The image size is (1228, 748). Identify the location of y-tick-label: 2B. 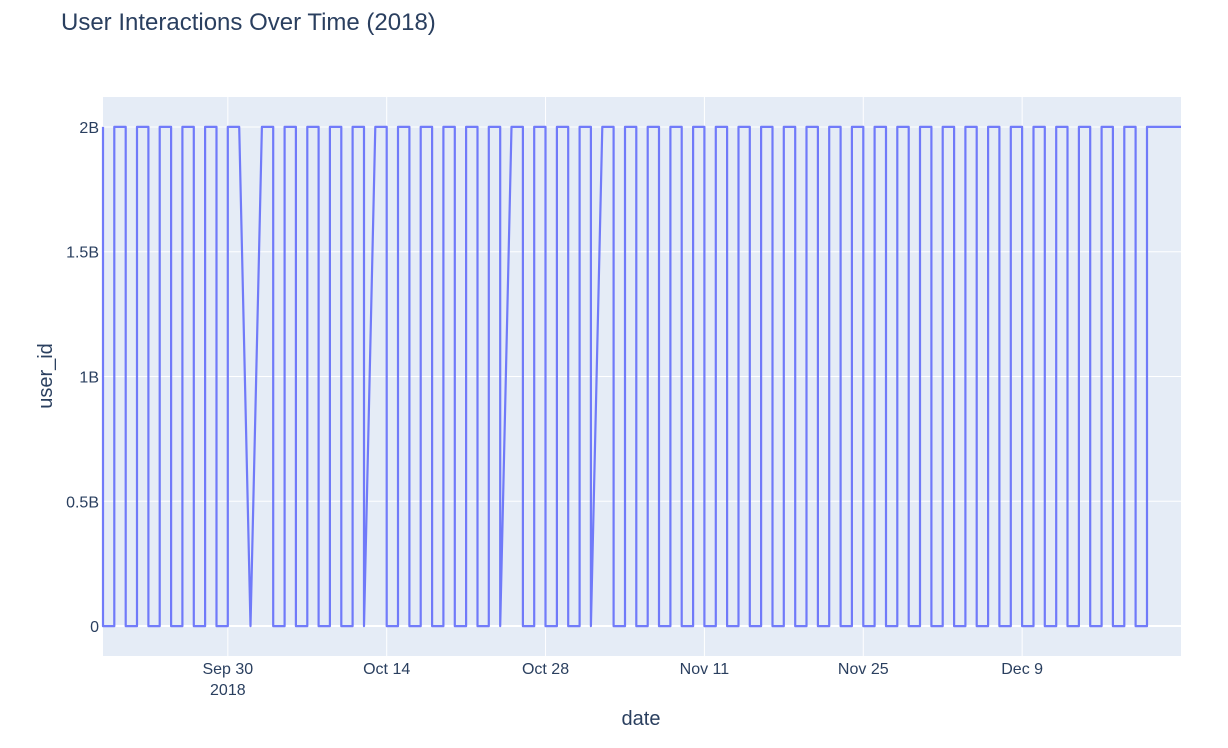
(89, 128).